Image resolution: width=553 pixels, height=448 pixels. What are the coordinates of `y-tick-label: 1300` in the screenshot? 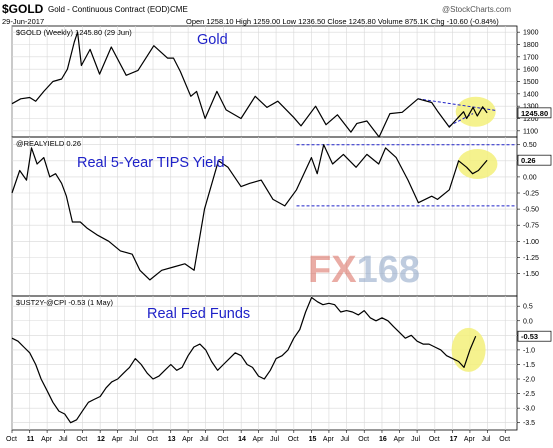 It's located at (531, 107).